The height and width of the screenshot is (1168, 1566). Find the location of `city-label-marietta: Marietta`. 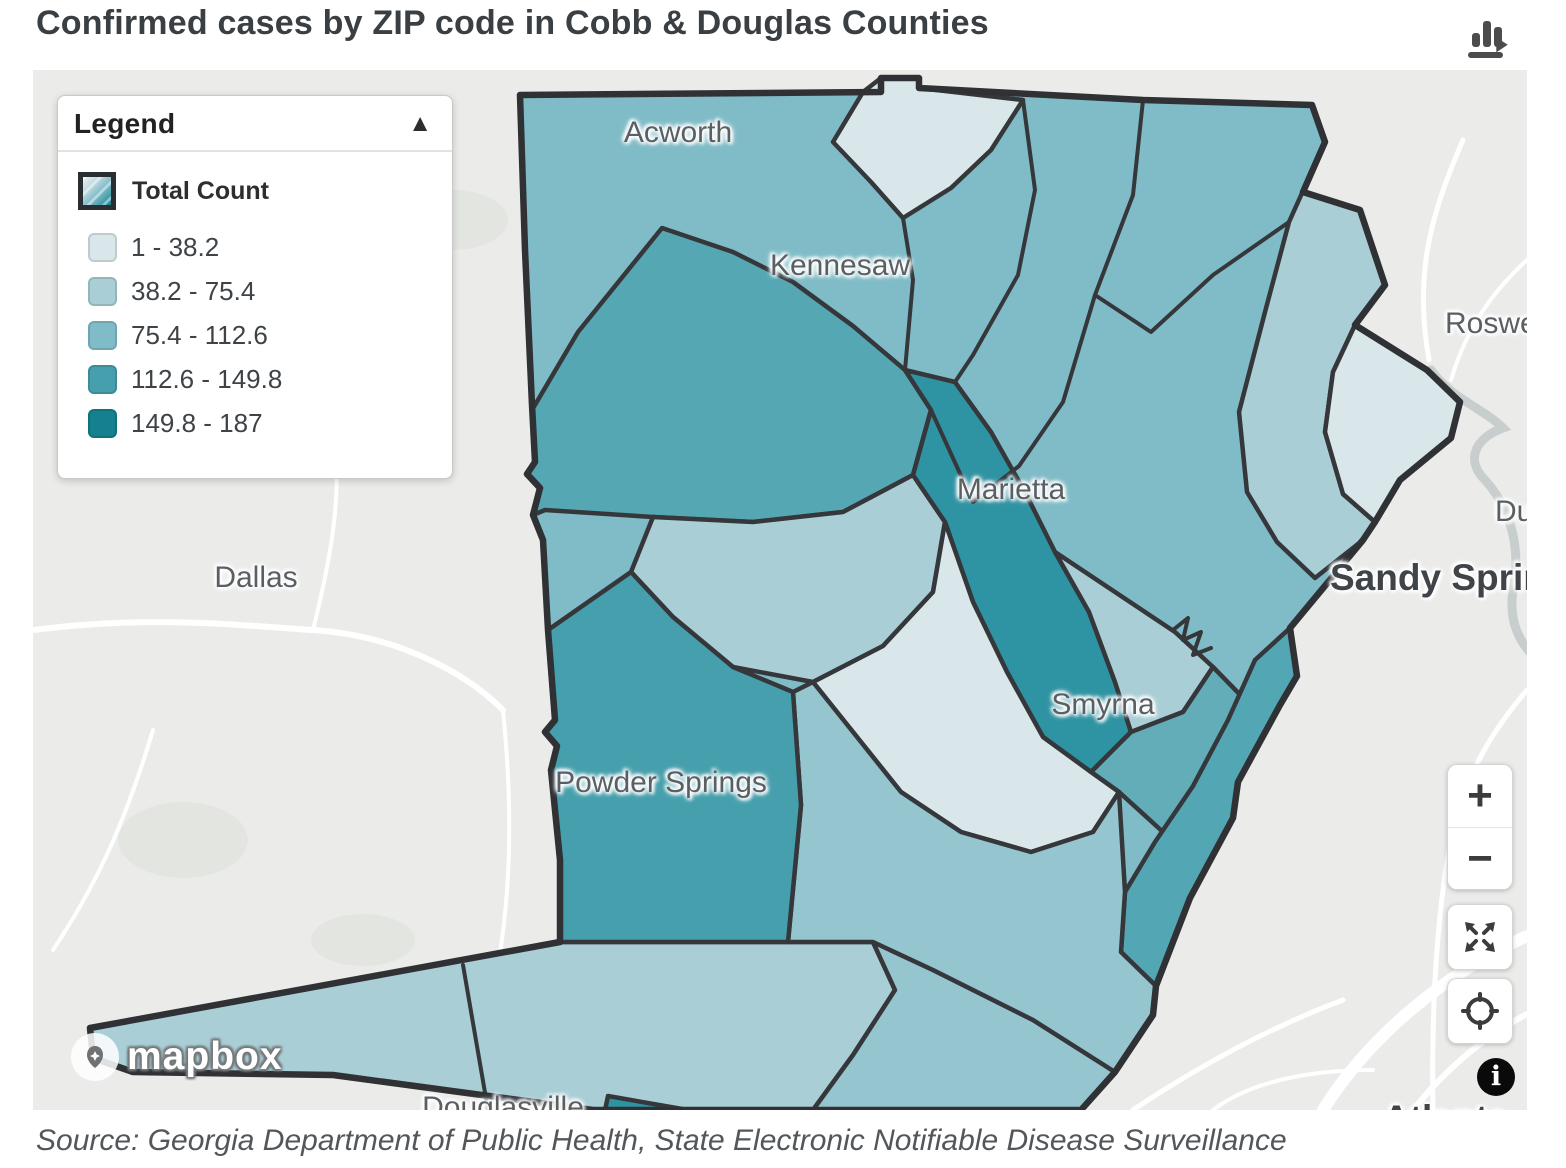

city-label-marietta: Marietta is located at coordinates (1011, 489).